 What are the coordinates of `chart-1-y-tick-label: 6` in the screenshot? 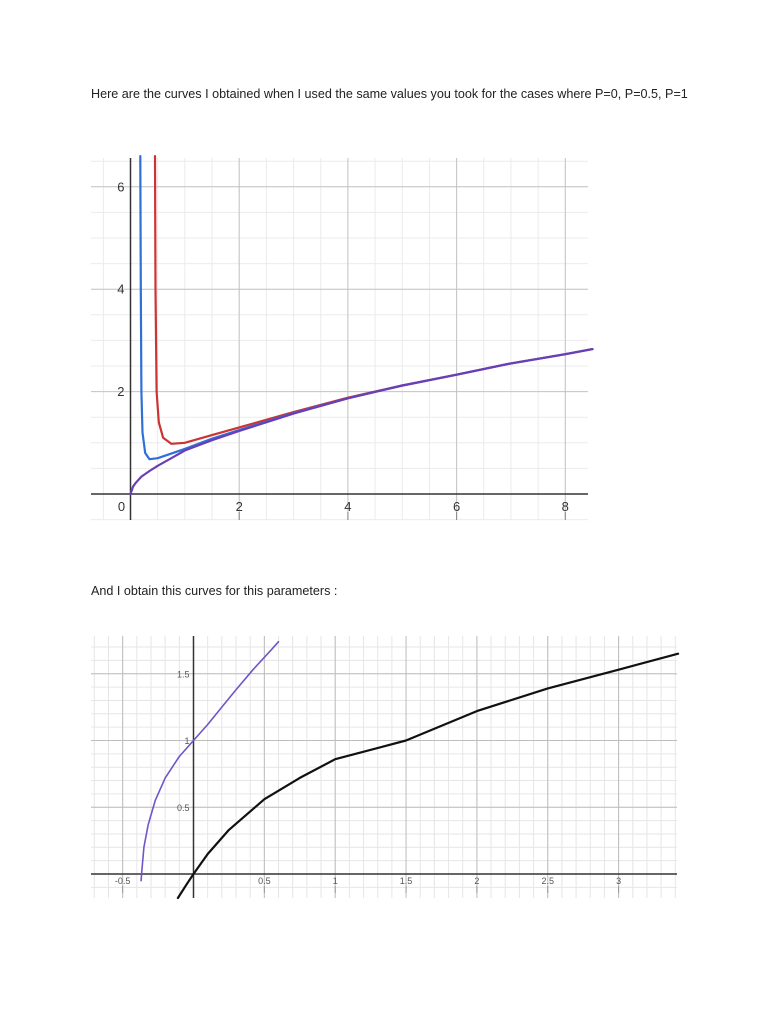 It's located at (120, 186).